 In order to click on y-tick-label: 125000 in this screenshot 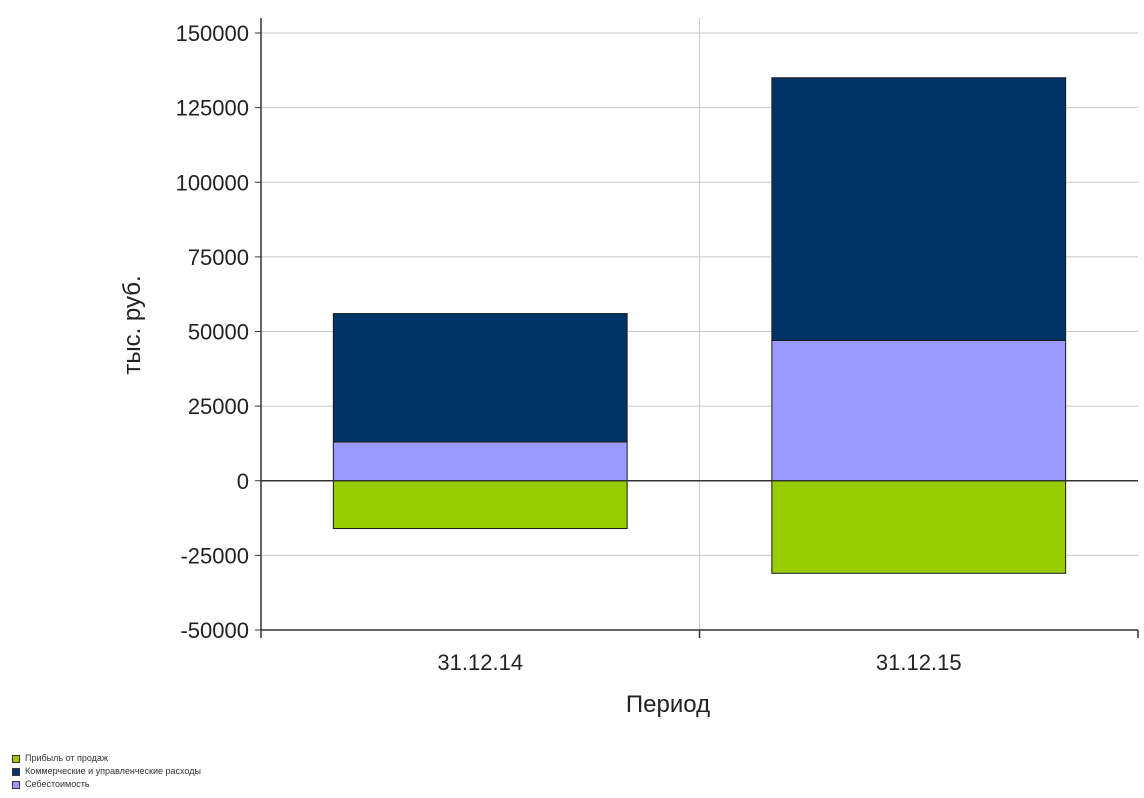, I will do `click(212, 108)`.